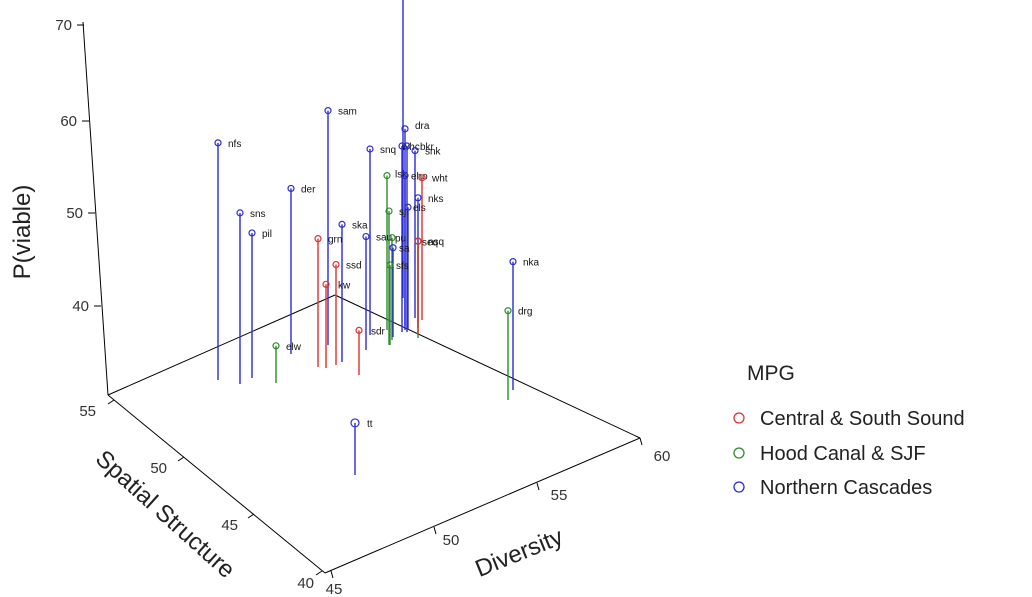 This screenshot has height=597, width=1032. What do you see at coordinates (291, 188) in the screenshot?
I see `point-der` at bounding box center [291, 188].